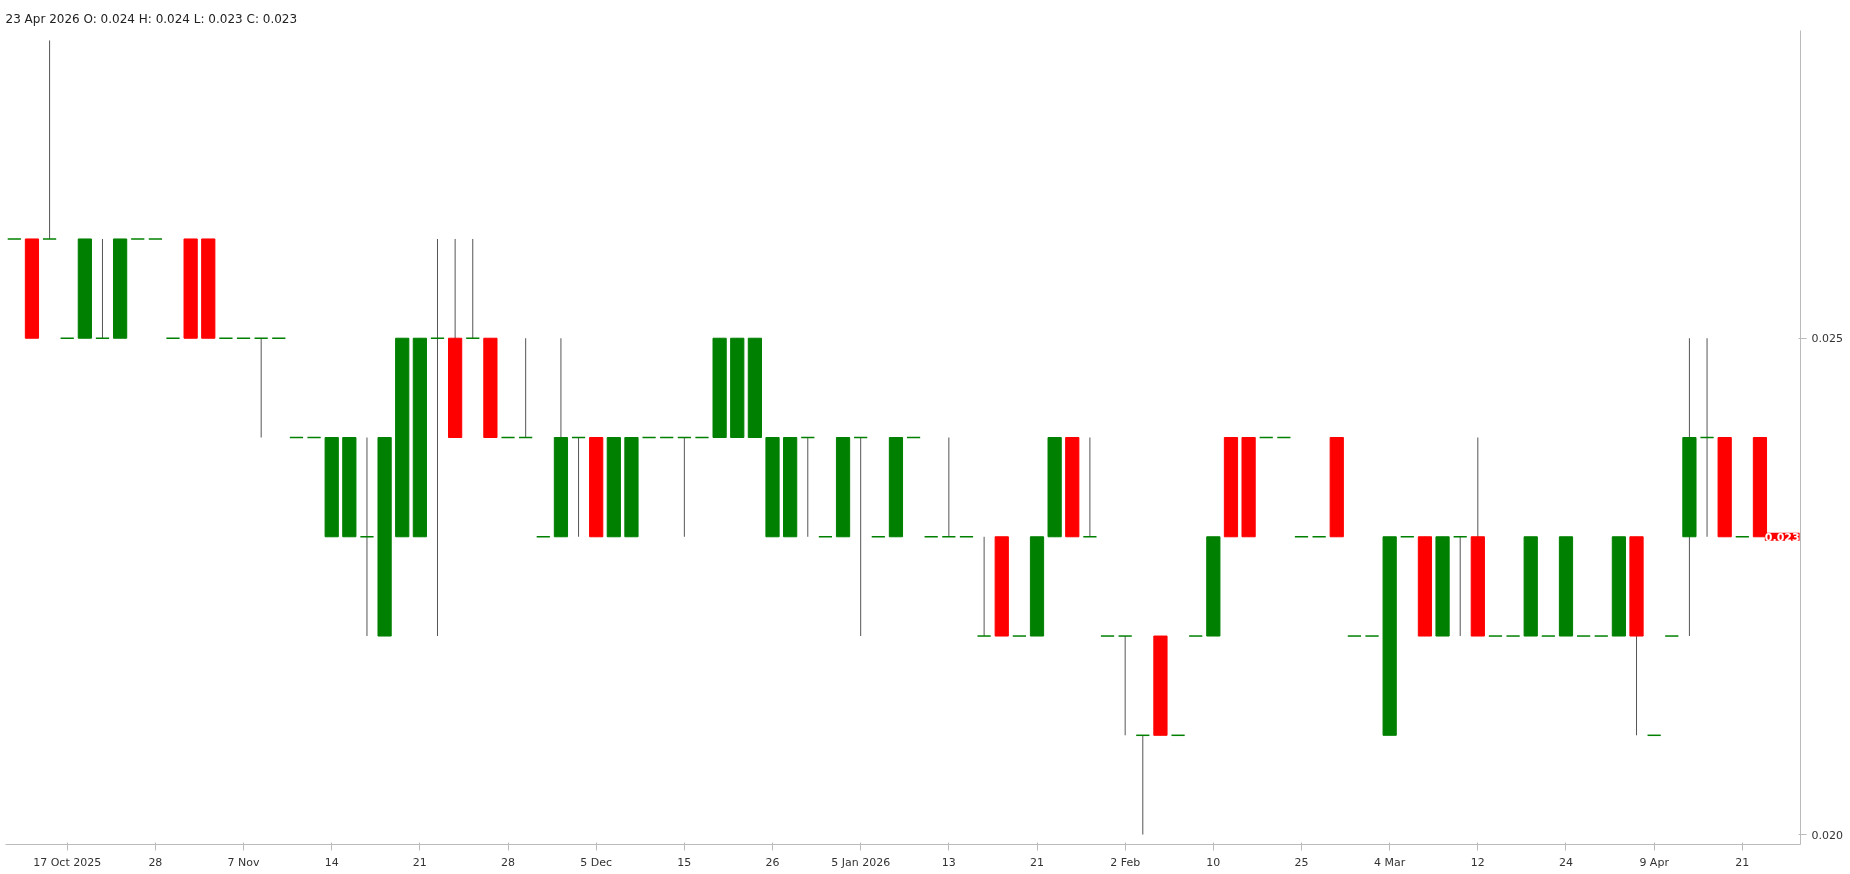  What do you see at coordinates (1125, 862) in the screenshot?
I see `x-tick-label: 2 Feb` at bounding box center [1125, 862].